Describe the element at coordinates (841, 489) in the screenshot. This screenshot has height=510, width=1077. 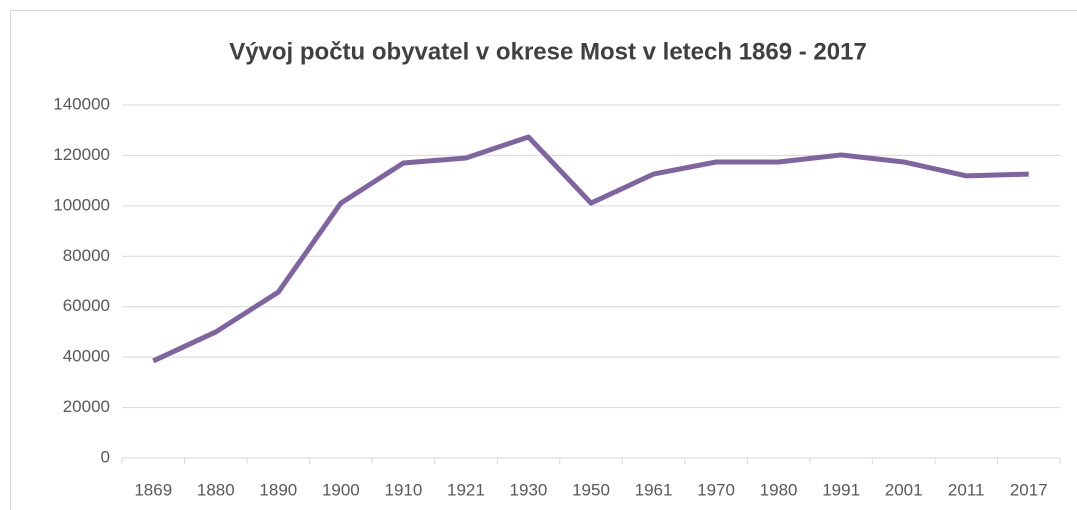
I see `x-tick-label: 1991` at that location.